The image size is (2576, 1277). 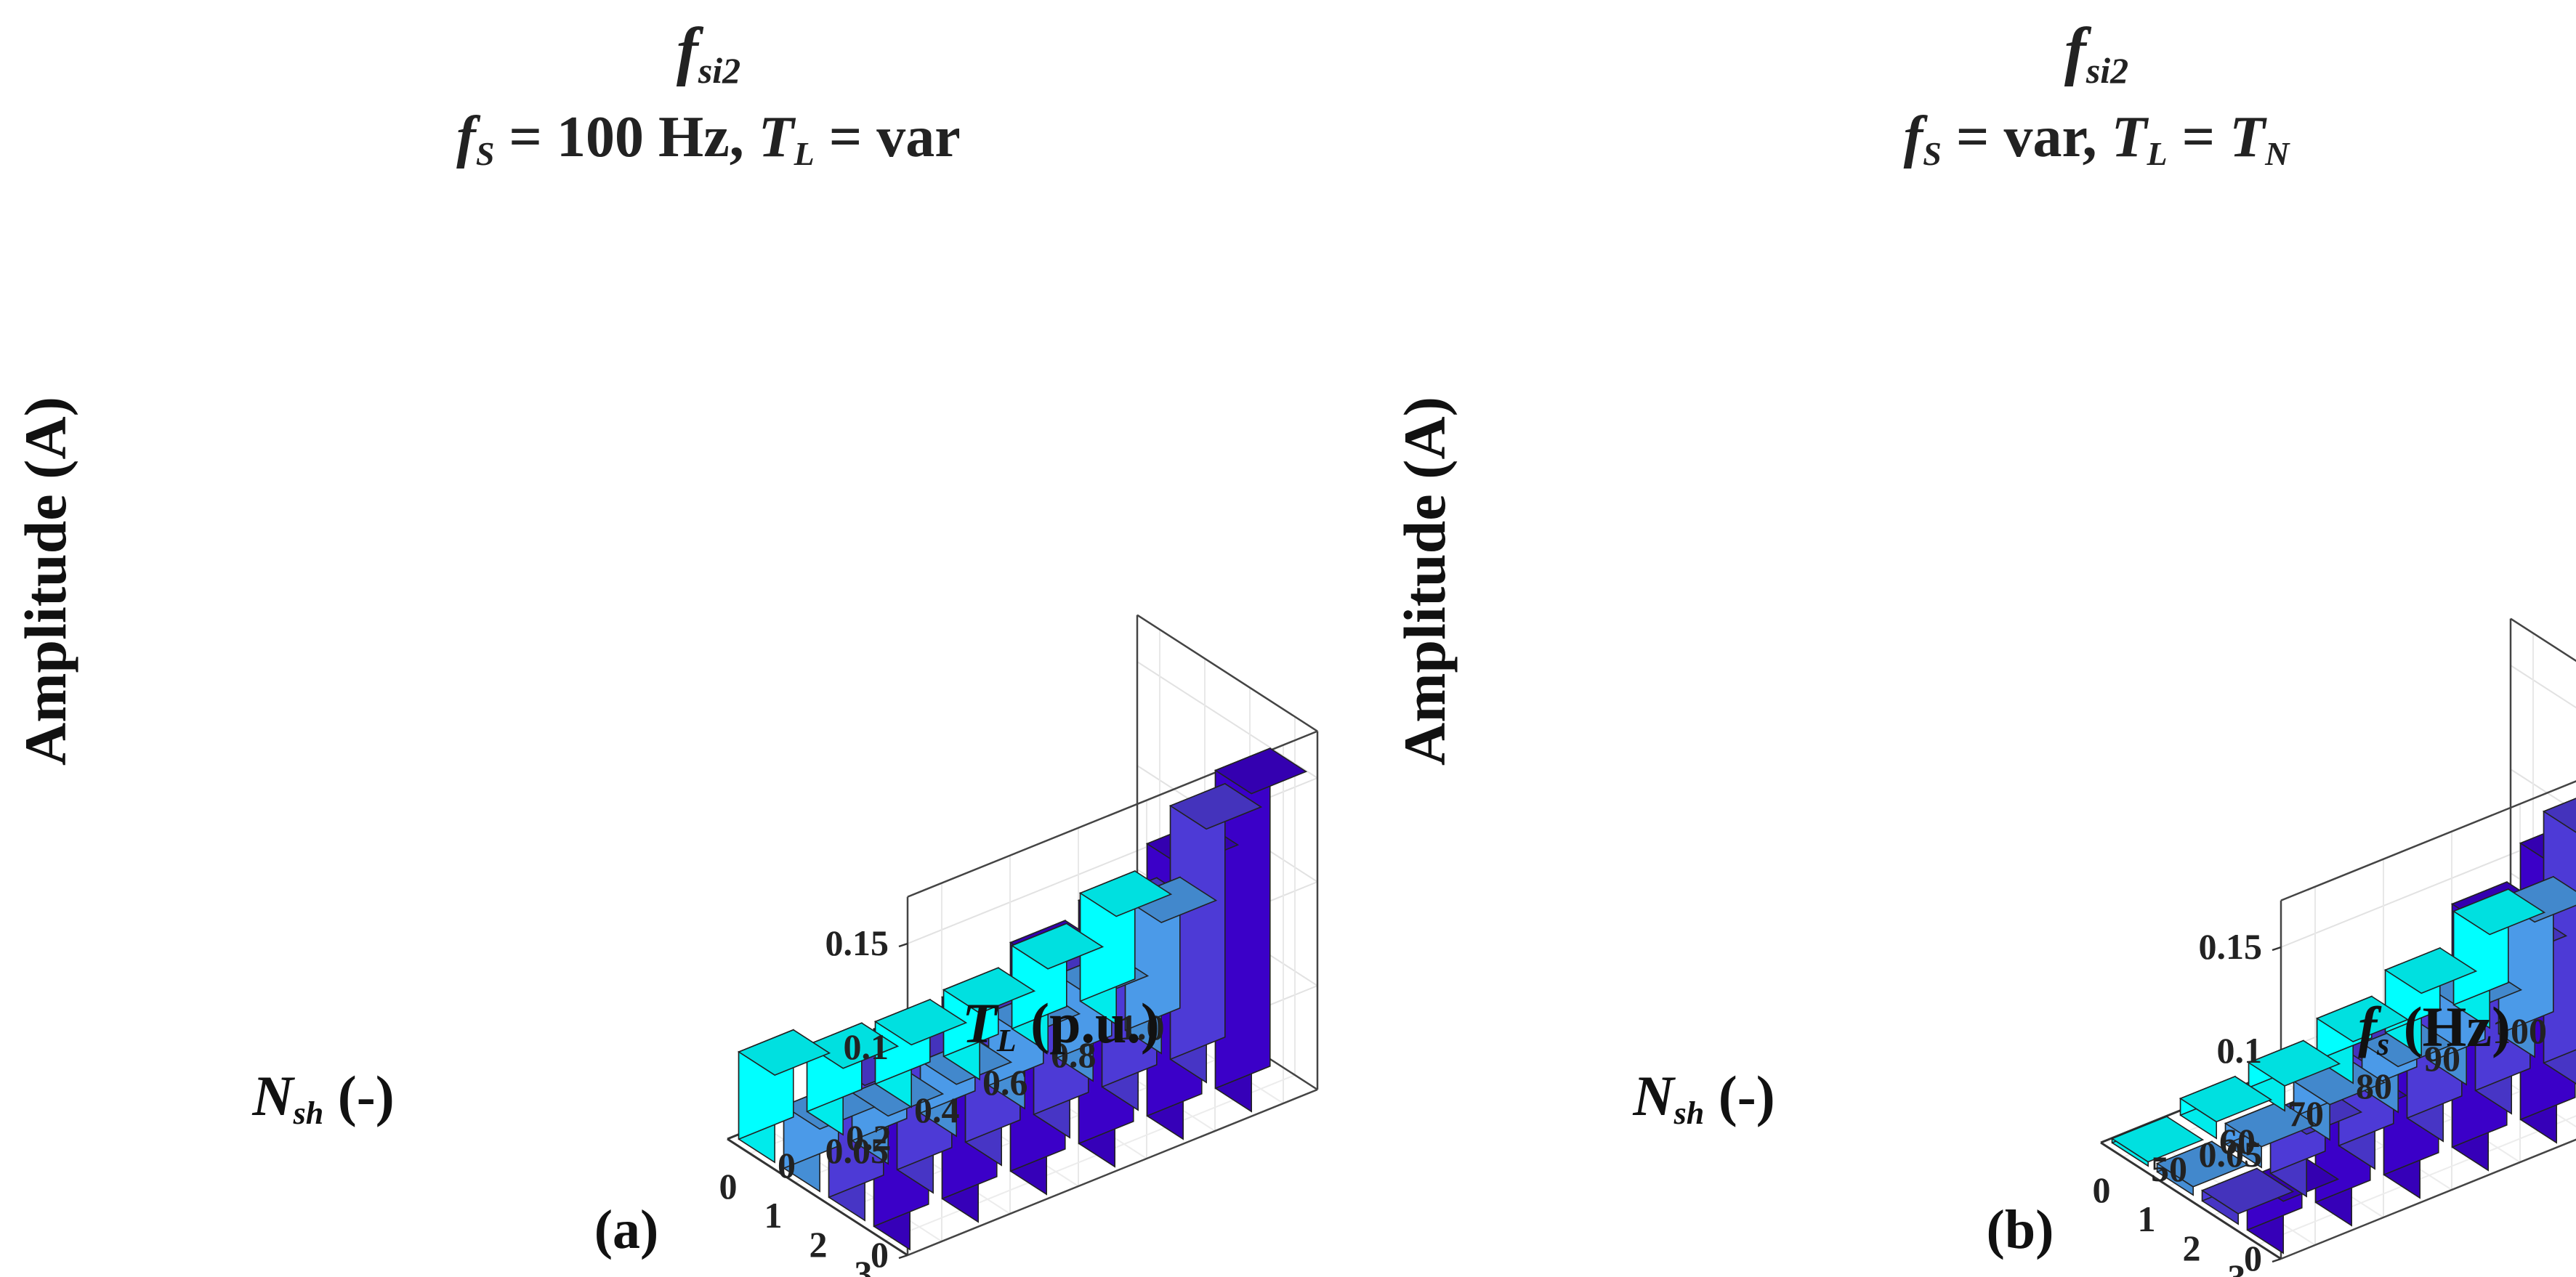 I want to click on panel-a-label: (a), so click(x=627, y=1229).